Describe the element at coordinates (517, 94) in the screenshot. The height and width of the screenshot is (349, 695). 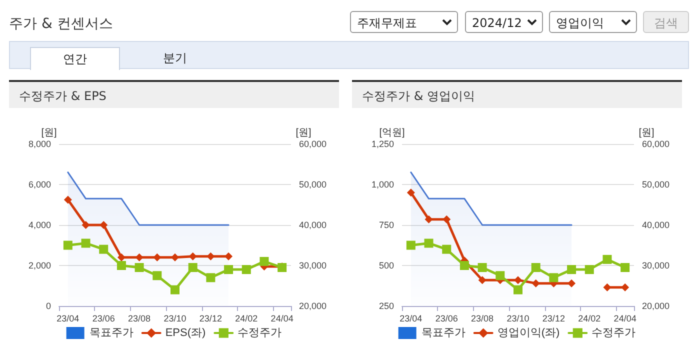
I see `chart-title: 수정주가 & 영업이익` at that location.